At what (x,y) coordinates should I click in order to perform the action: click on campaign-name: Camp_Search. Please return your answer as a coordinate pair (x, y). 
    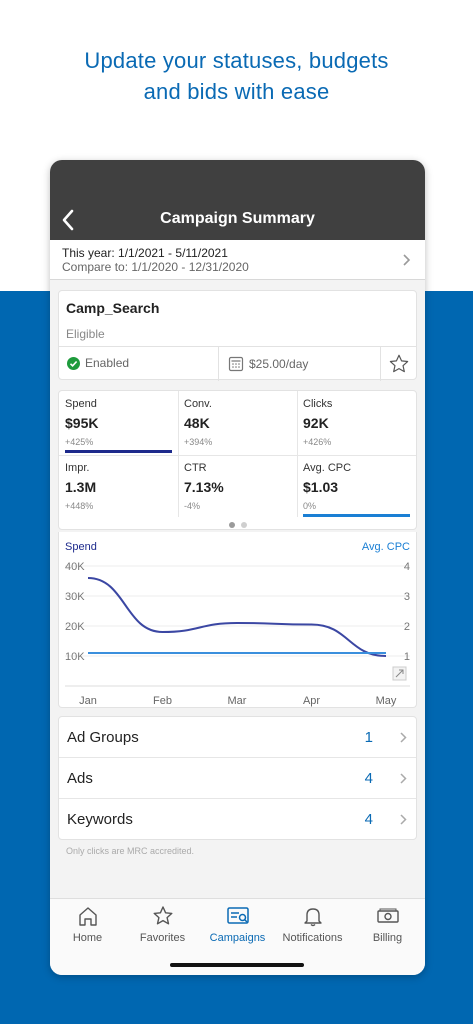
    Looking at the image, I should click on (113, 308).